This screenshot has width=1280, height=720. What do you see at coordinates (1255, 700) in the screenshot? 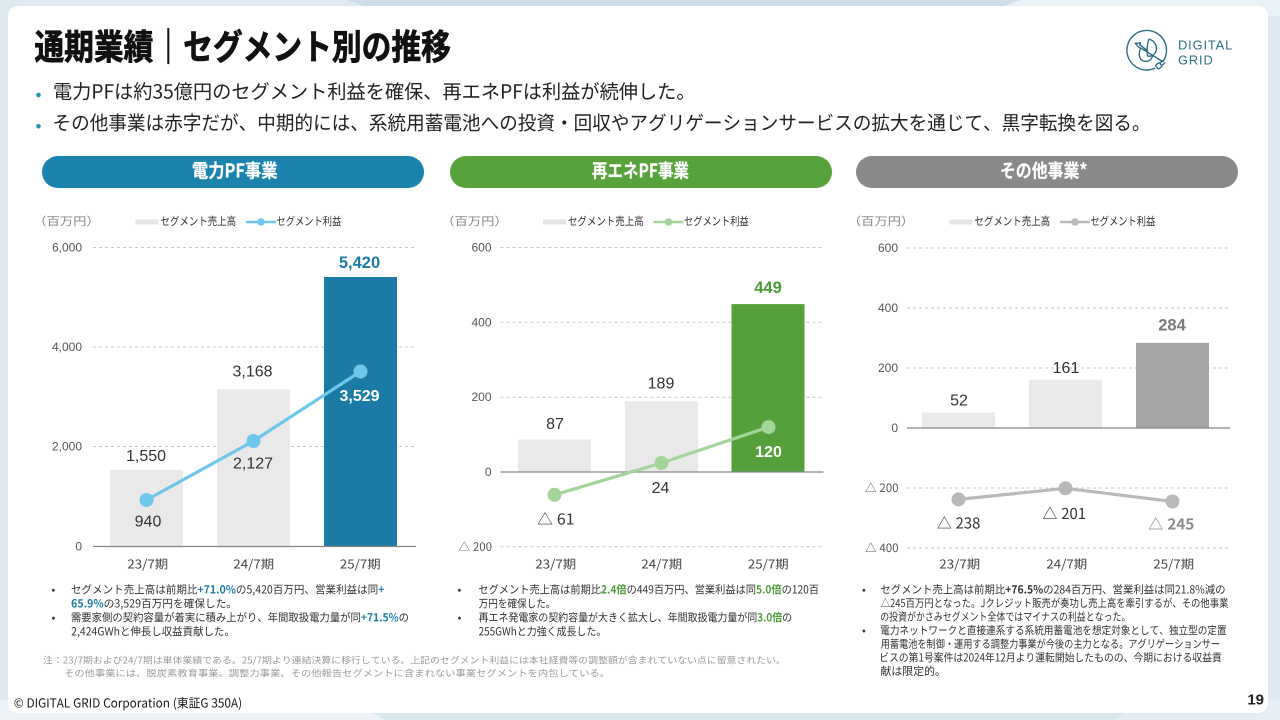
I see `svg-text: 19` at bounding box center [1255, 700].